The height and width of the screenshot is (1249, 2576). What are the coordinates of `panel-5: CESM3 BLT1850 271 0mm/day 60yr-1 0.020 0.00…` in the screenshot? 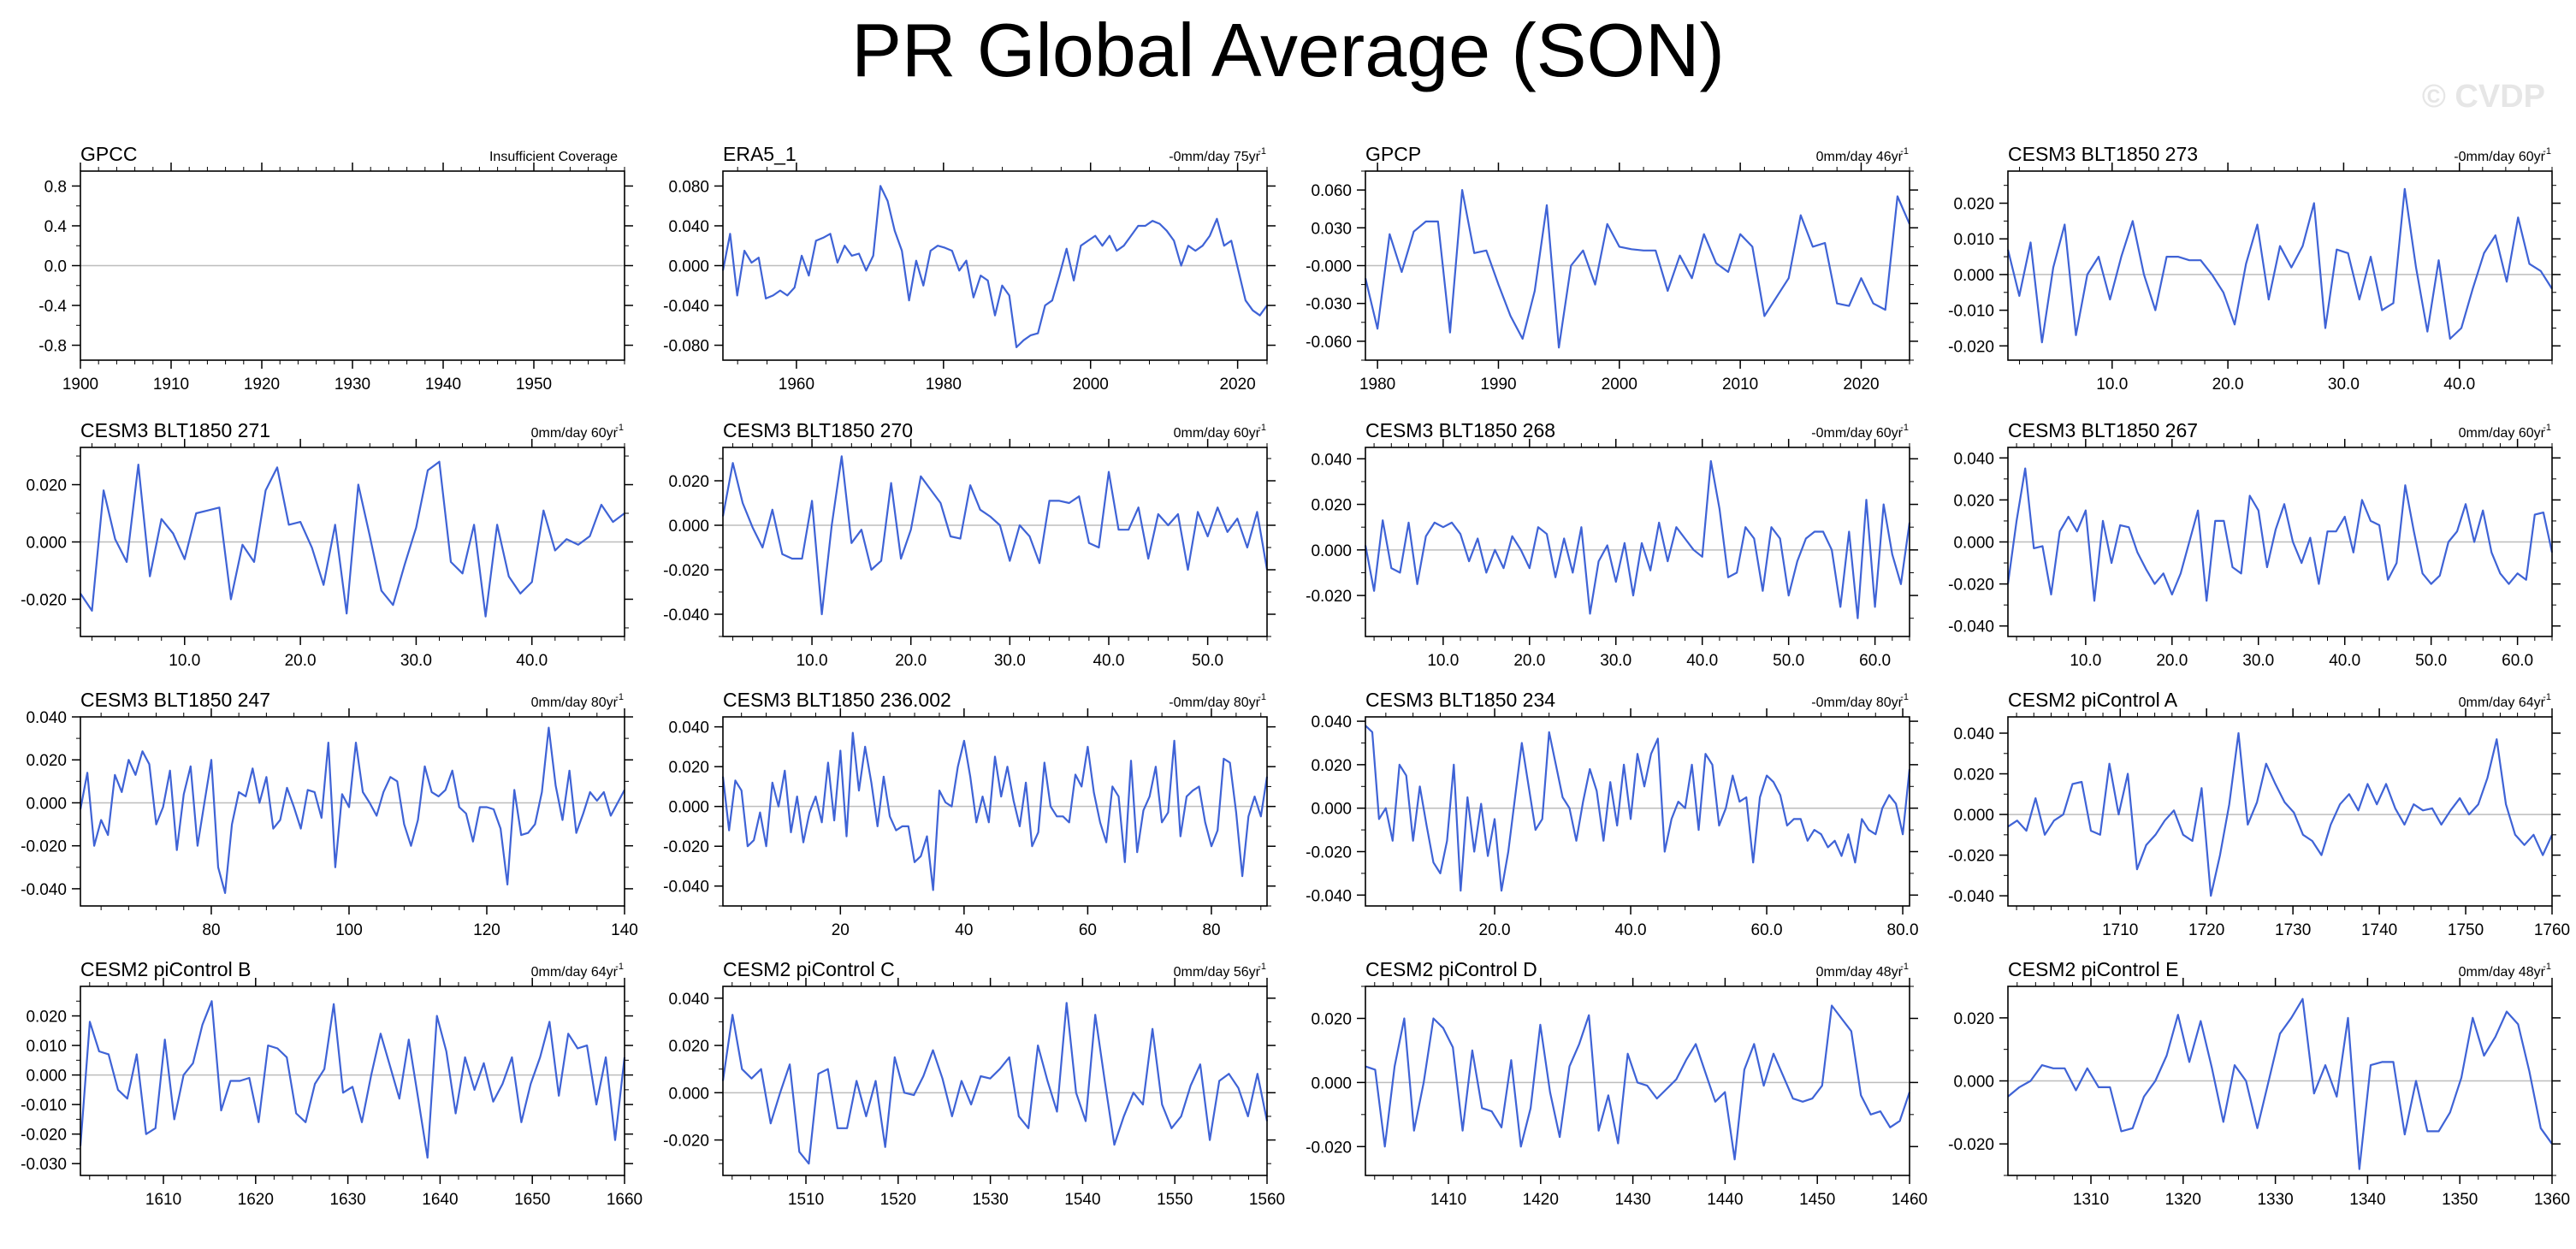 It's located at (327, 544).